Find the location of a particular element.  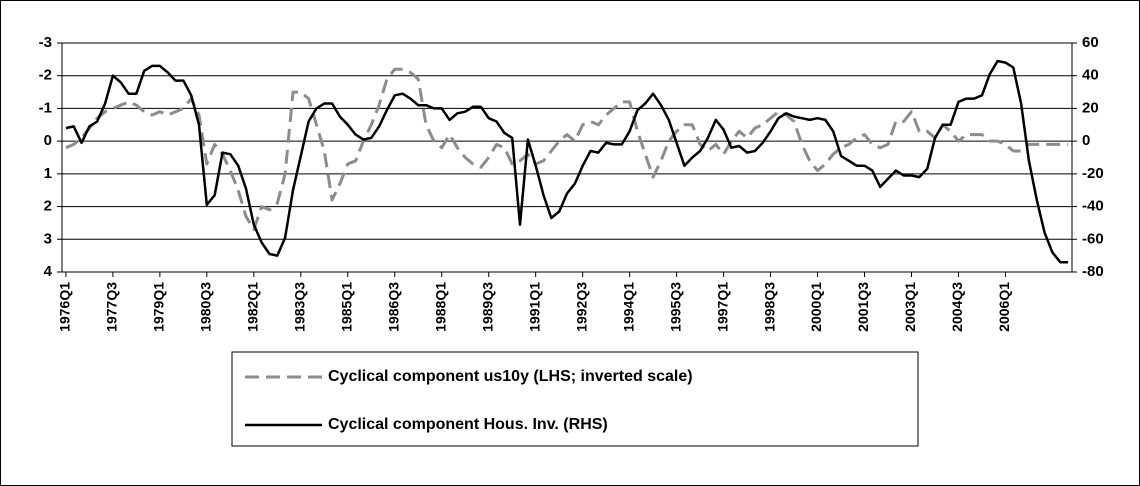

x-tick-label: 1977Q3 is located at coordinates (112, 307).